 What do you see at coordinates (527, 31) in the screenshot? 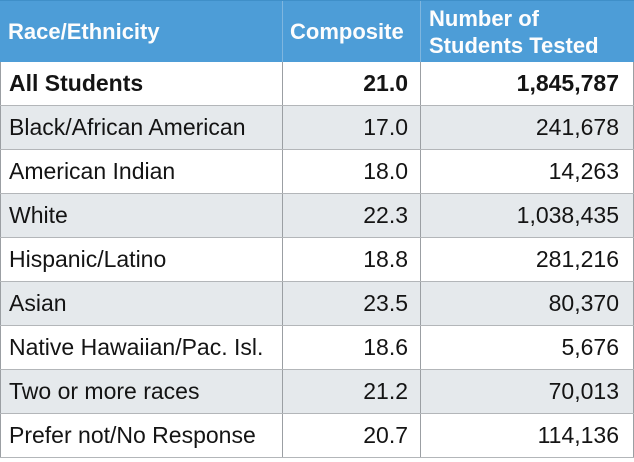
I see `header-students-tested: Number of Students Tested` at bounding box center [527, 31].